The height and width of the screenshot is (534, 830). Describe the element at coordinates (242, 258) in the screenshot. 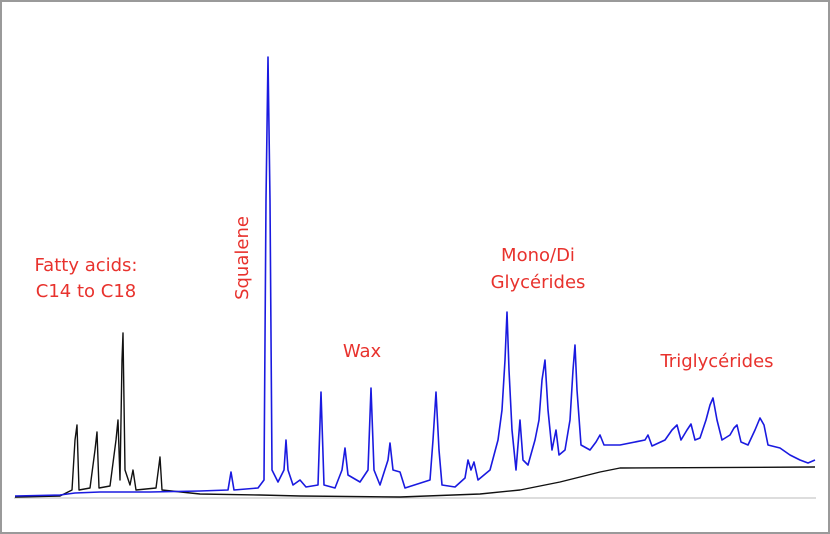

I see `annotation: Squalene` at that location.